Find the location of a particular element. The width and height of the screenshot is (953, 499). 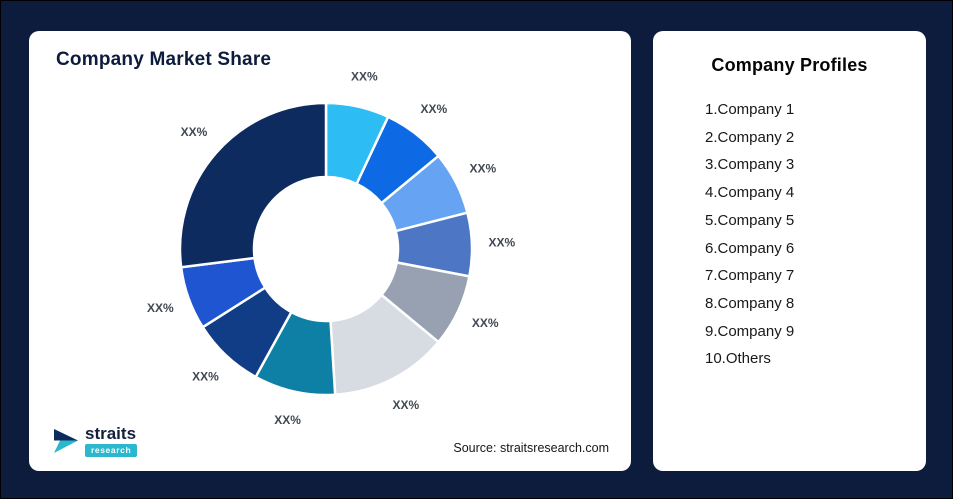

slice-label-10: XX% is located at coordinates (194, 132).